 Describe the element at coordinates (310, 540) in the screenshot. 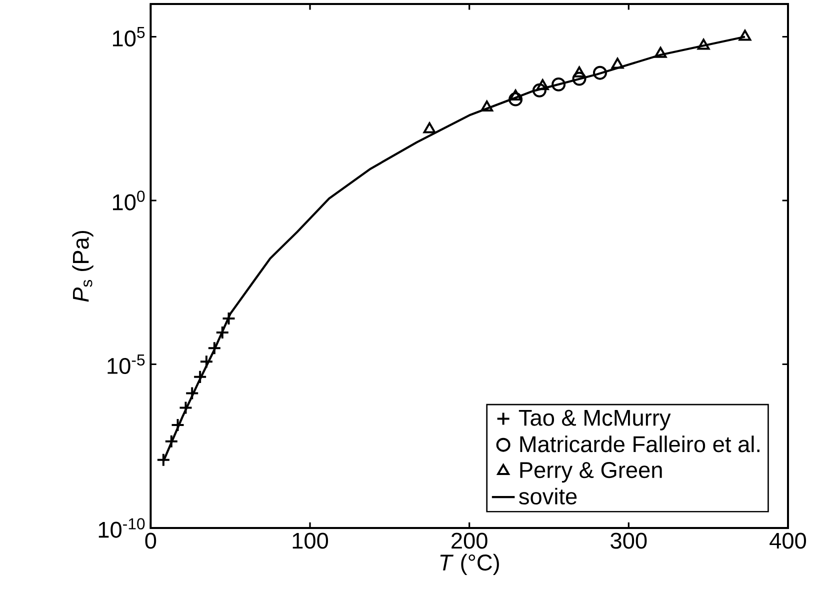

I see `x-tick-label: 100` at that location.